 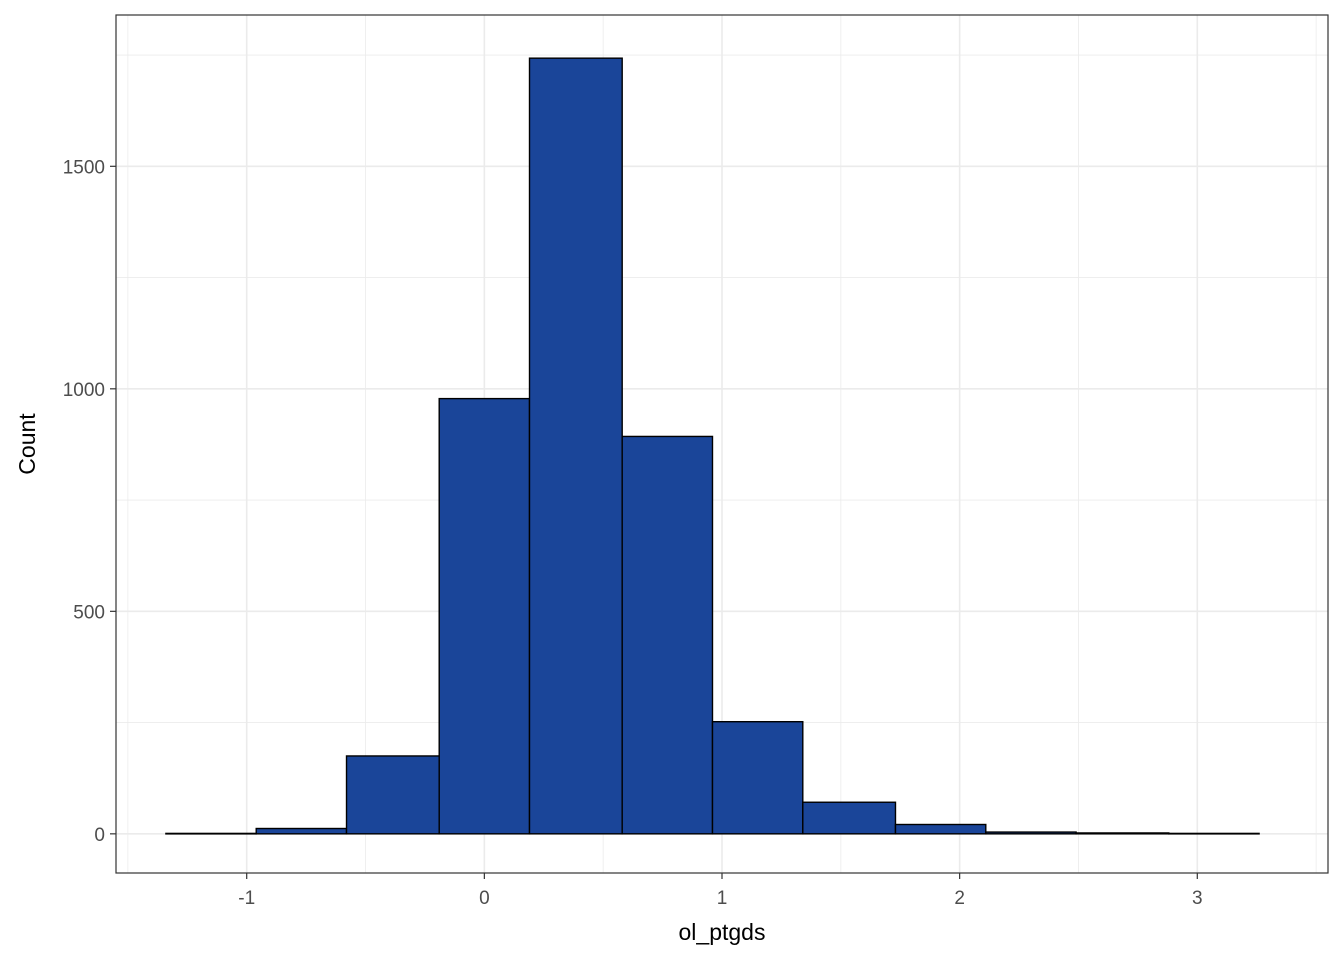 I want to click on y-tick-label: 500, so click(x=89, y=612).